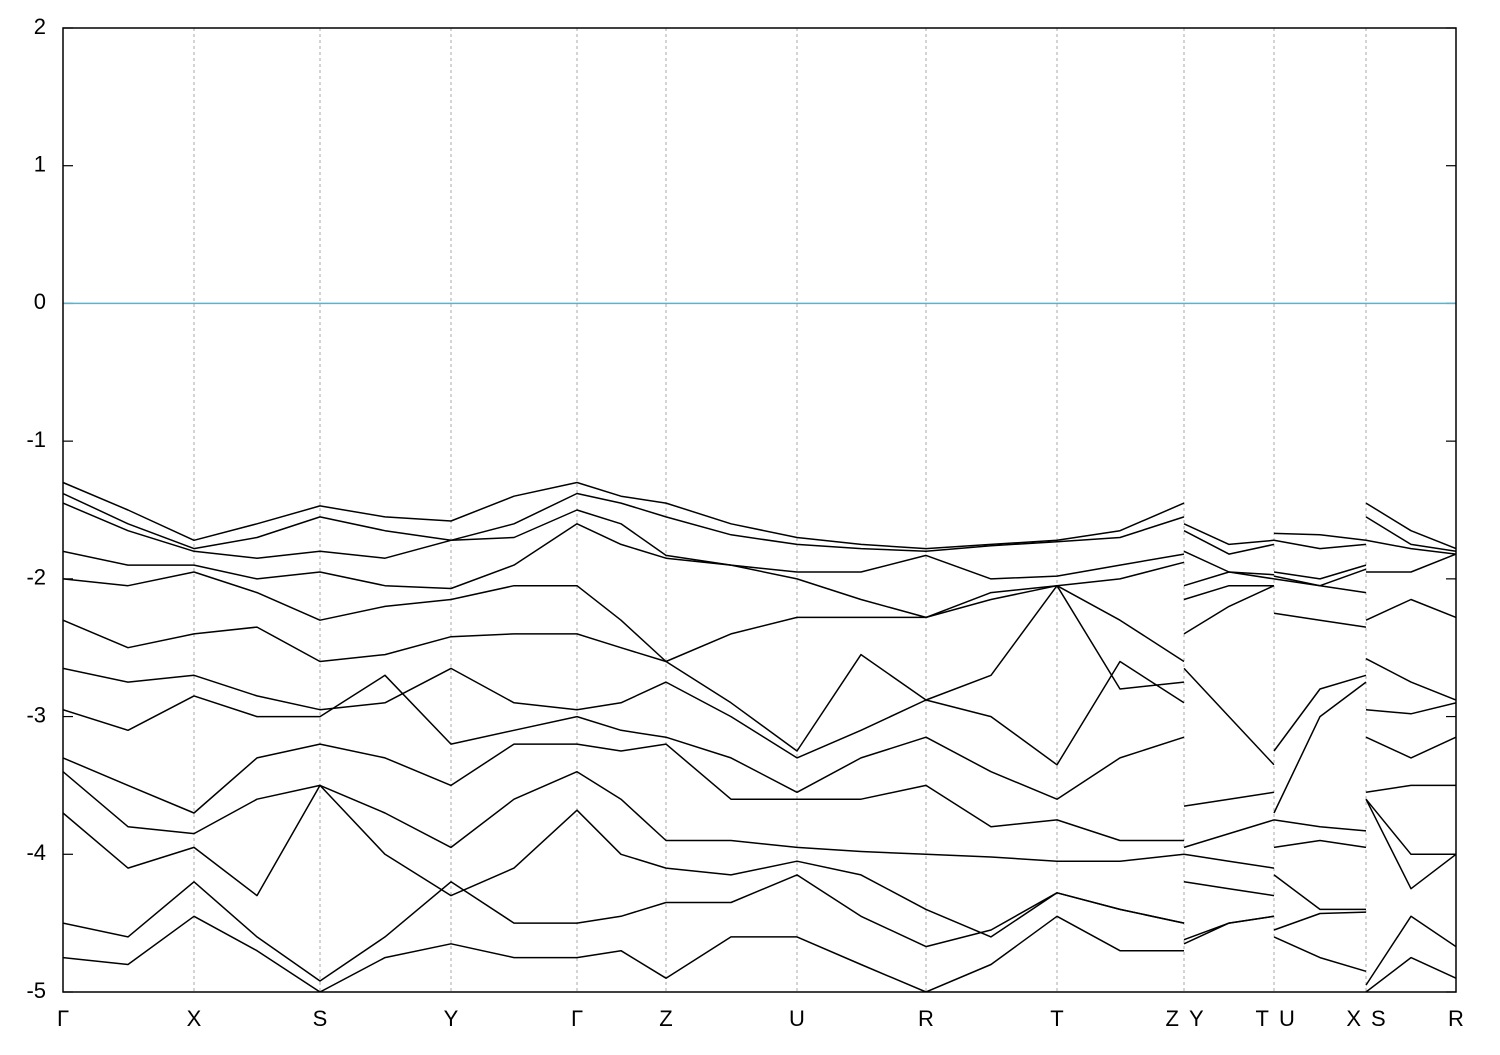  I want to click on y-tick-label: 2, so click(40, 26).